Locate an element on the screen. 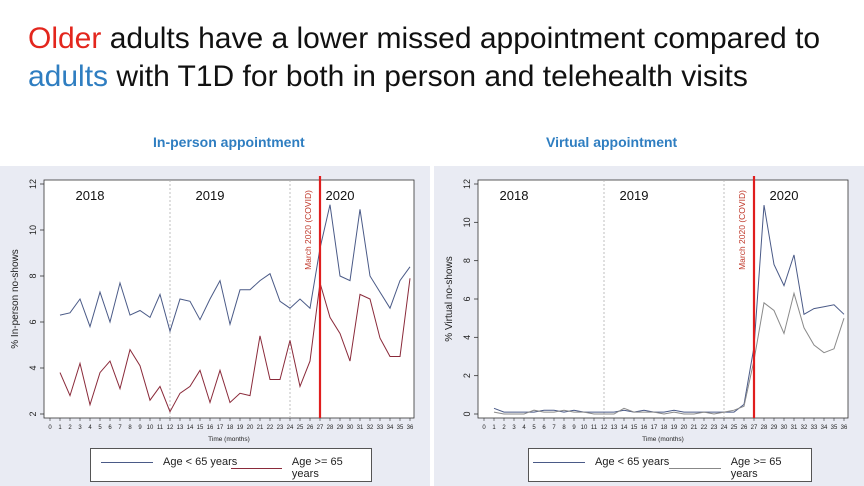  title-older-word: Older is located at coordinates (65, 38).